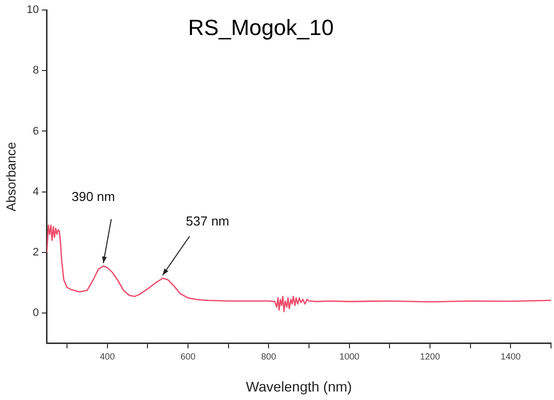 The width and height of the screenshot is (554, 400). What do you see at coordinates (35, 70) in the screenshot?
I see `y-tick-label: 8` at bounding box center [35, 70].